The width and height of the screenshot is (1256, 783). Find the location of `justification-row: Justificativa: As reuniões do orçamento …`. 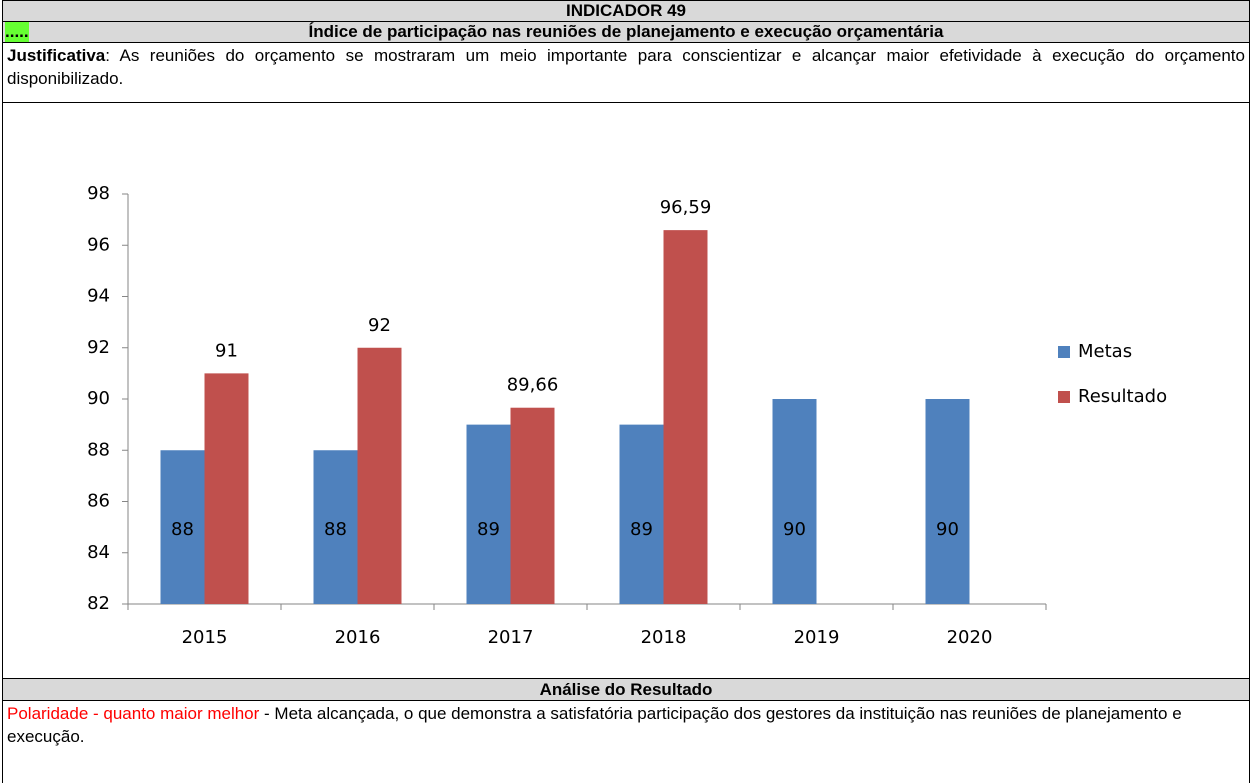

justification-row: Justificativa: As reuniões do orçamento … is located at coordinates (626, 72).